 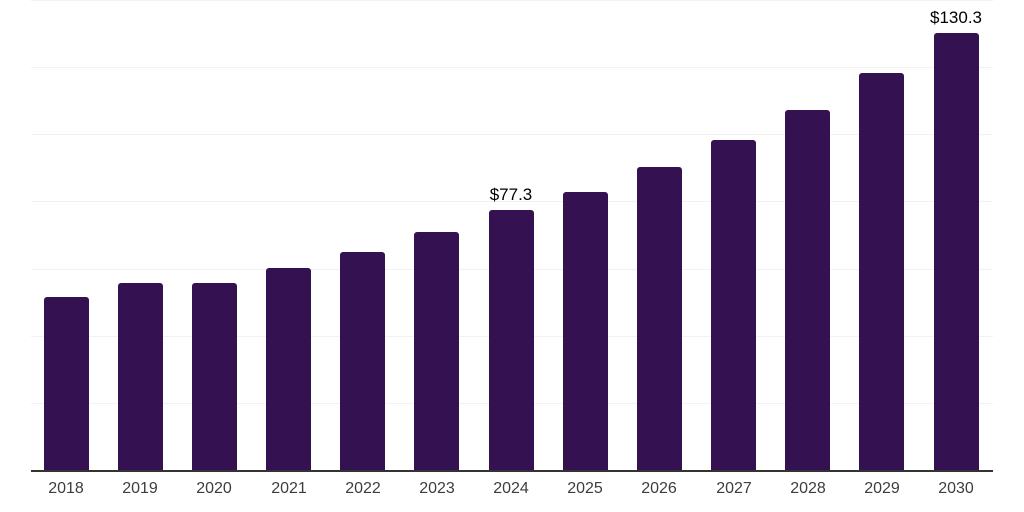 I want to click on x-tick-label-2024: 2024, so click(x=511, y=488).